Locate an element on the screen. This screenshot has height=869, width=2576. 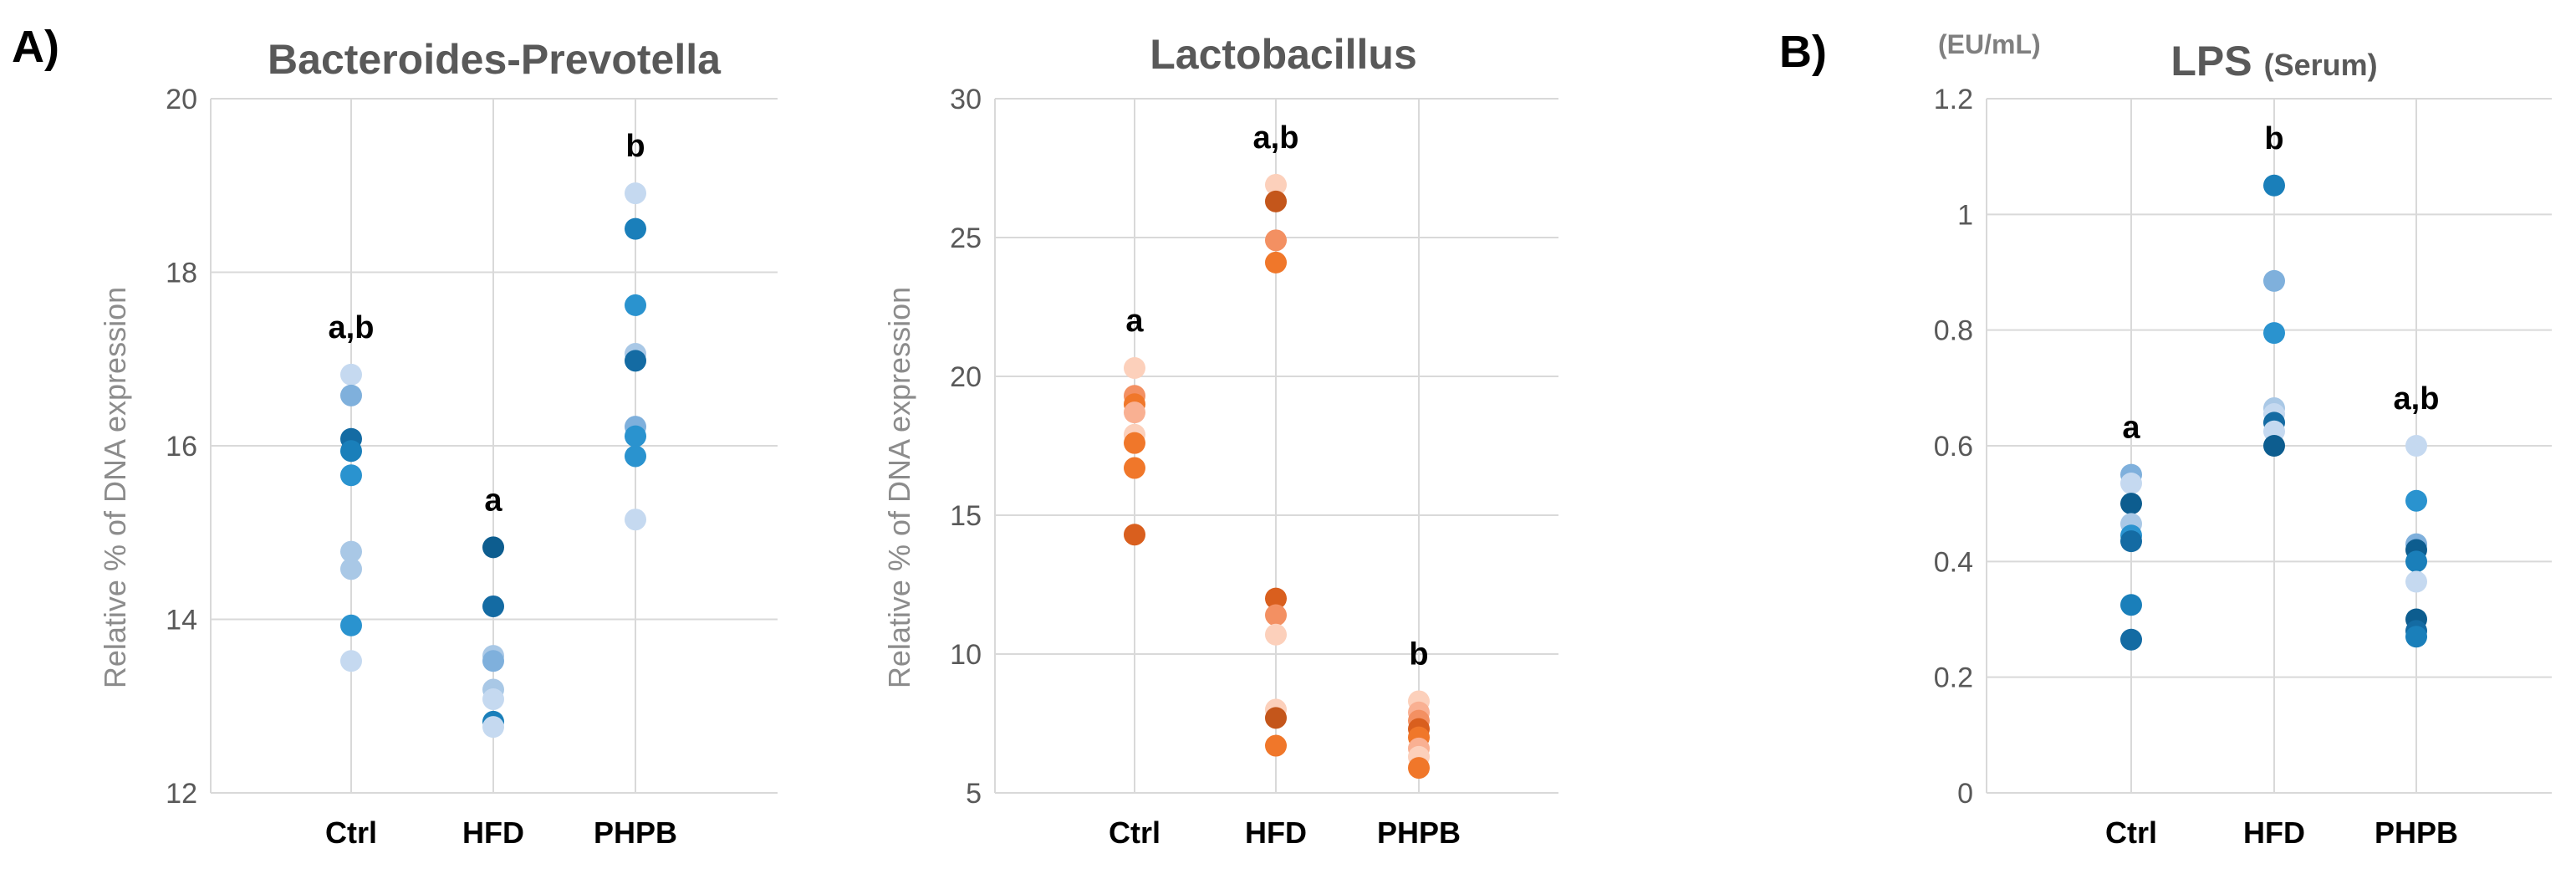
panel-label-b: B) is located at coordinates (1803, 52).